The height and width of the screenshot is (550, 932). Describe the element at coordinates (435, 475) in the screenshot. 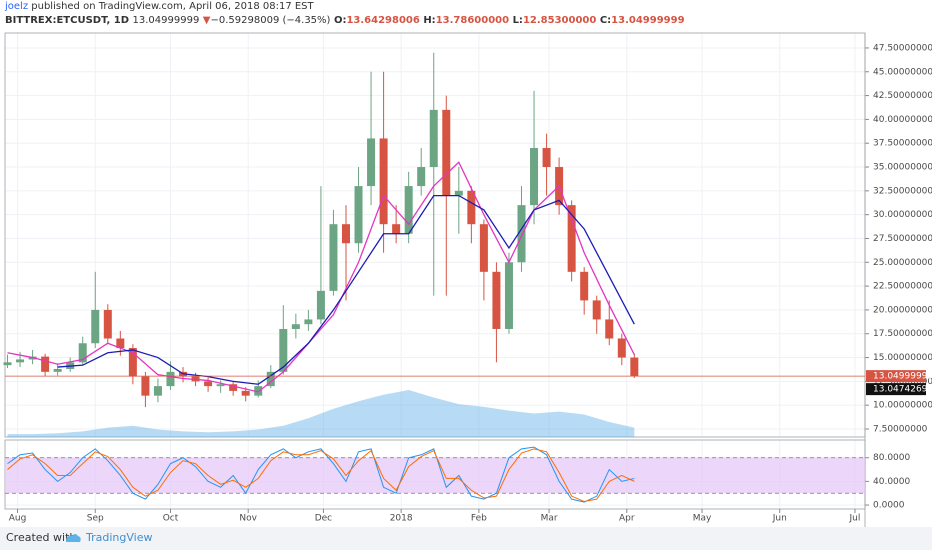

I see `band-fill` at that location.